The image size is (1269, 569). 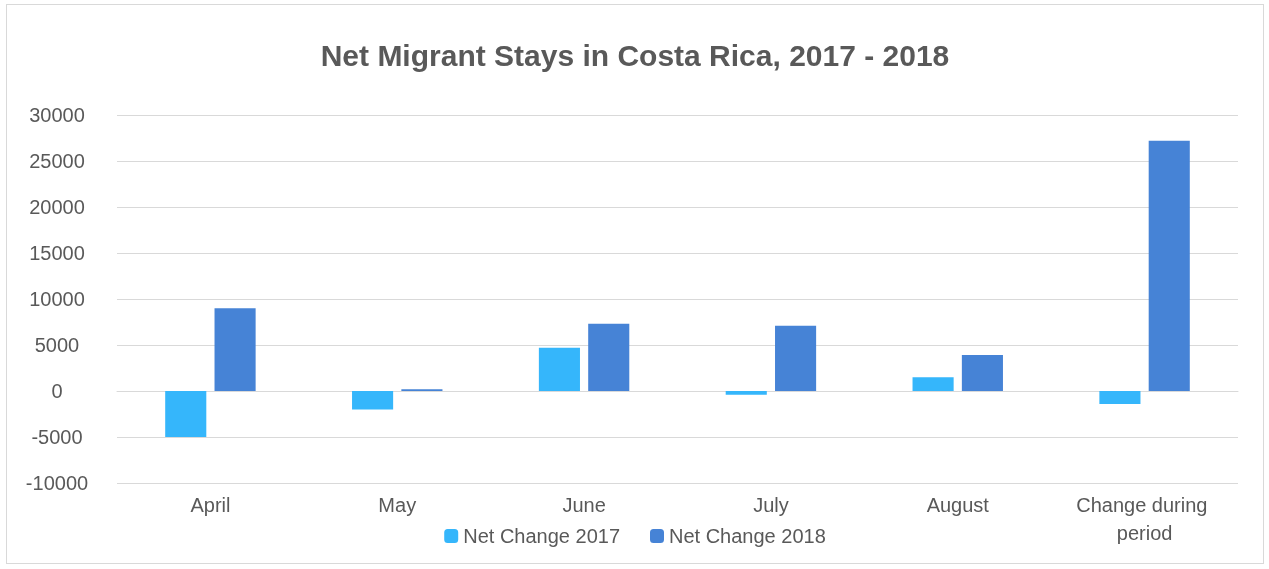 I want to click on x-tick-label: June, so click(x=584, y=505).